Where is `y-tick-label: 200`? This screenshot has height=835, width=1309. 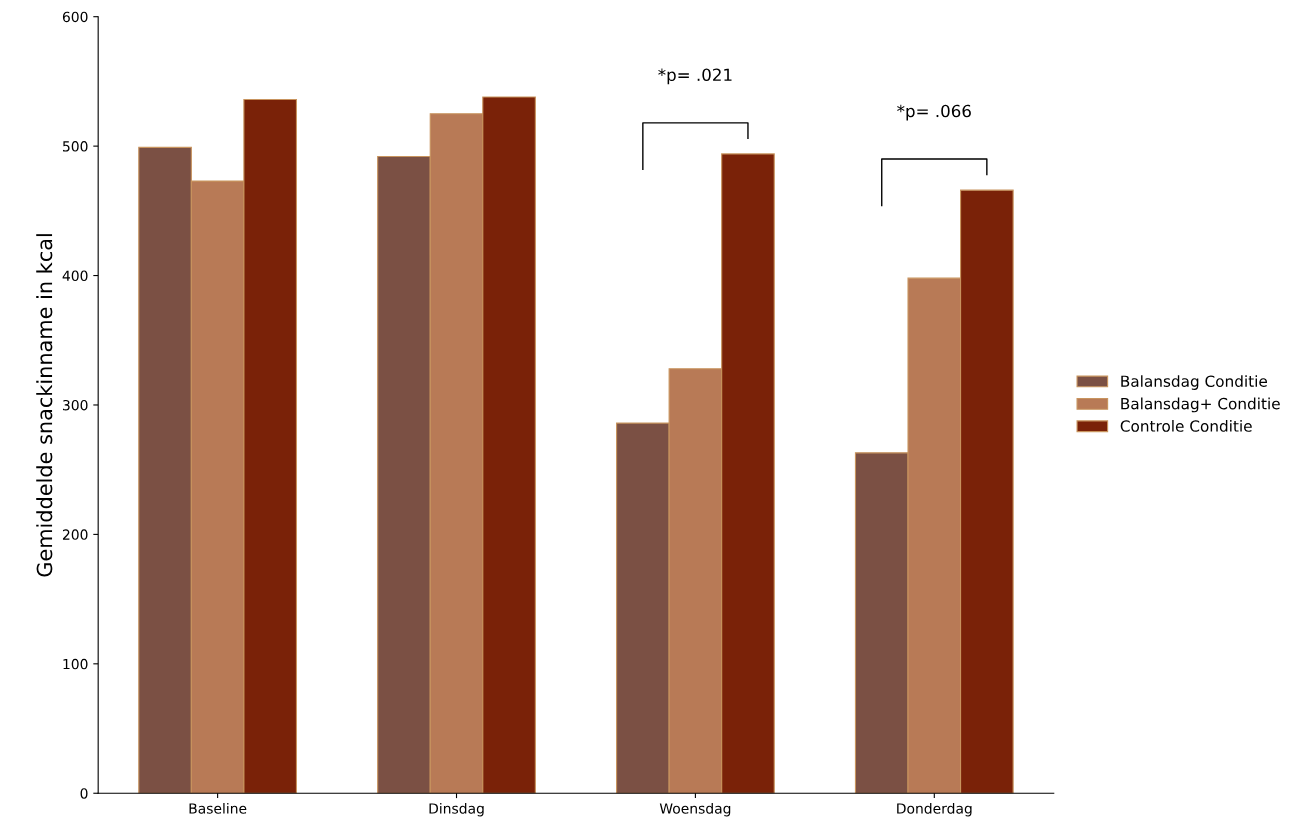
y-tick-label: 200 is located at coordinates (75, 534).